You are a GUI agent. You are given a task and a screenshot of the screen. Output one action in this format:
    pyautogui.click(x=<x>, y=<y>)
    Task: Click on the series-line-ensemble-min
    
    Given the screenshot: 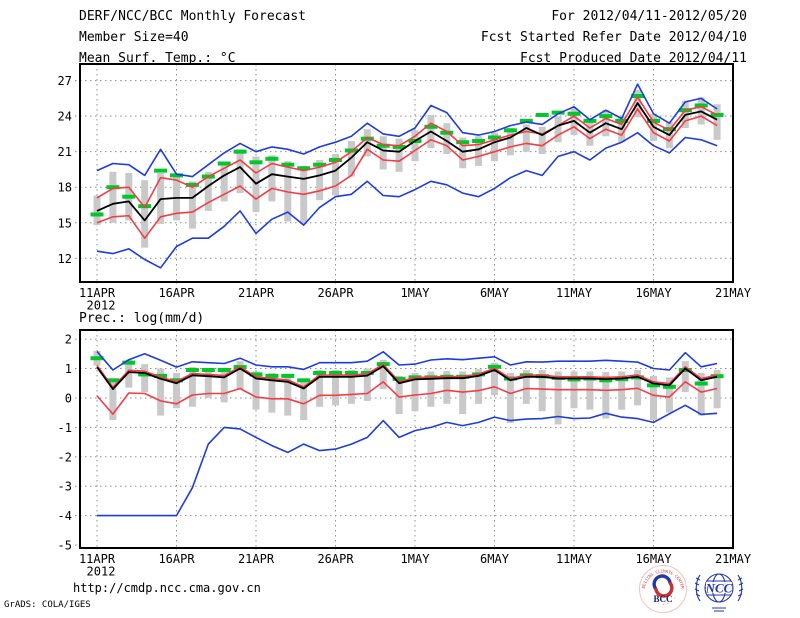 What is the action you would take?
    pyautogui.click(x=407, y=460)
    